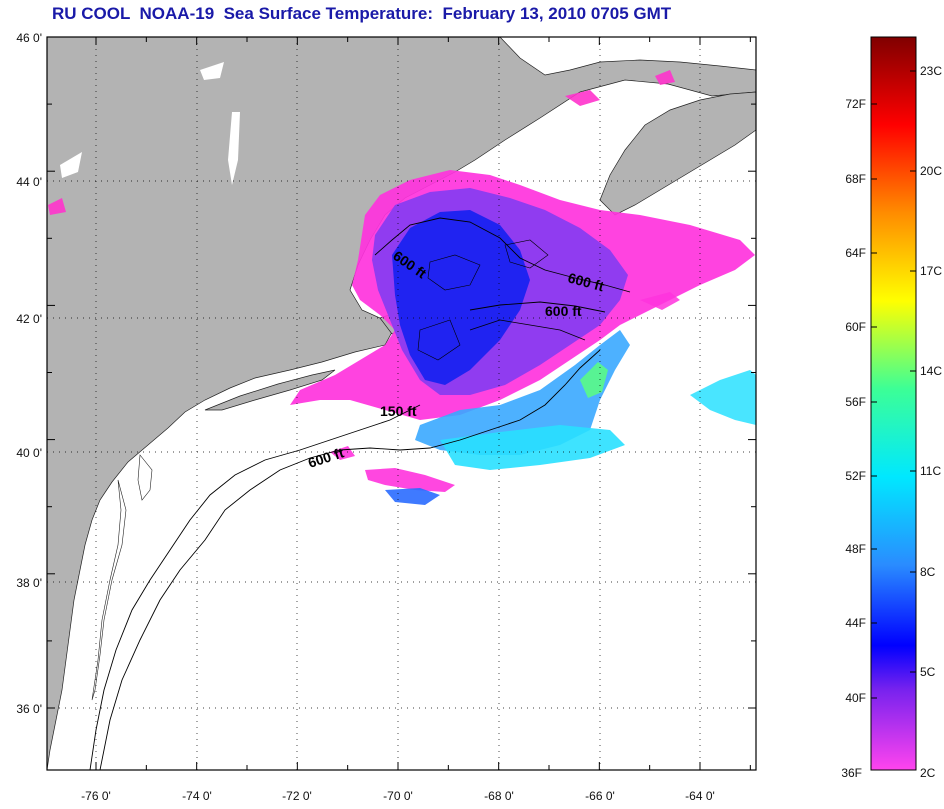  What do you see at coordinates (197, 796) in the screenshot?
I see `lon-label: -74 0'` at bounding box center [197, 796].